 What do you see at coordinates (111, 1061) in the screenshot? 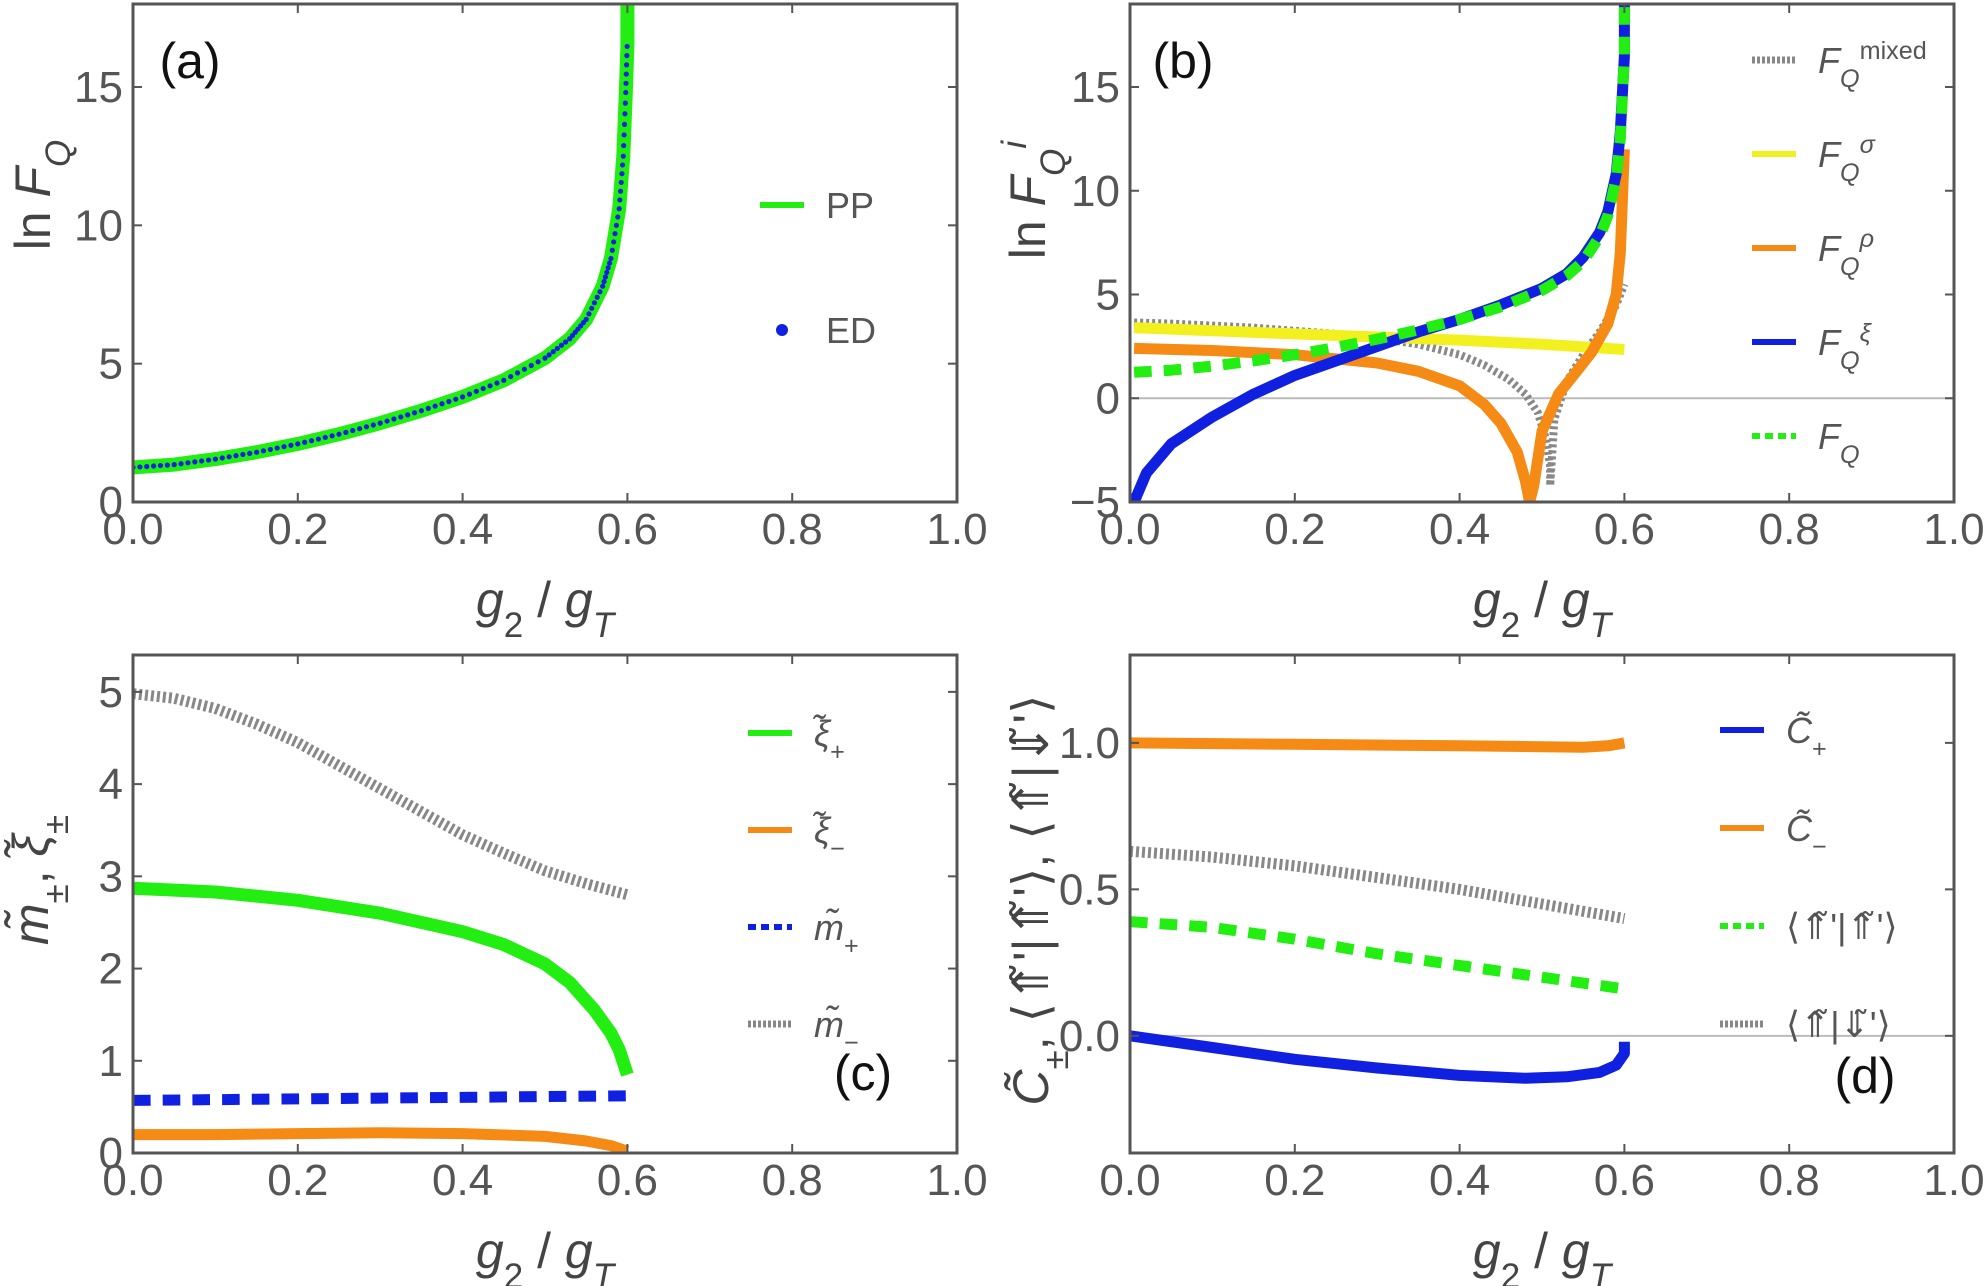
I see `y-tick-label: 1` at bounding box center [111, 1061].